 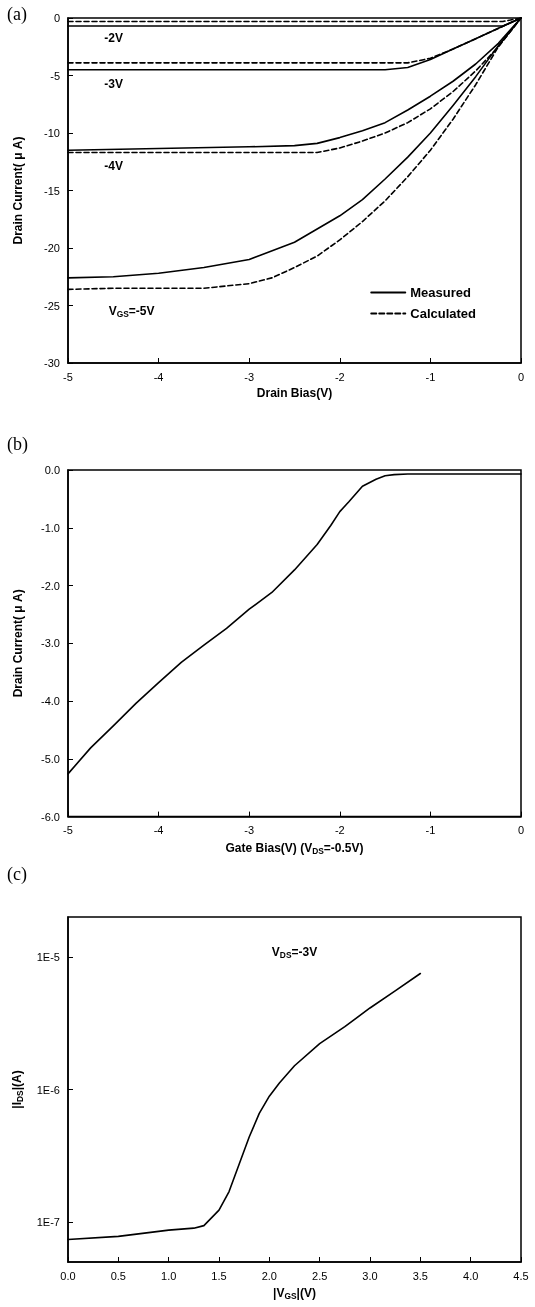 What do you see at coordinates (68, 1275) in the screenshot?
I see `x-tick-label: 0.0` at bounding box center [68, 1275].